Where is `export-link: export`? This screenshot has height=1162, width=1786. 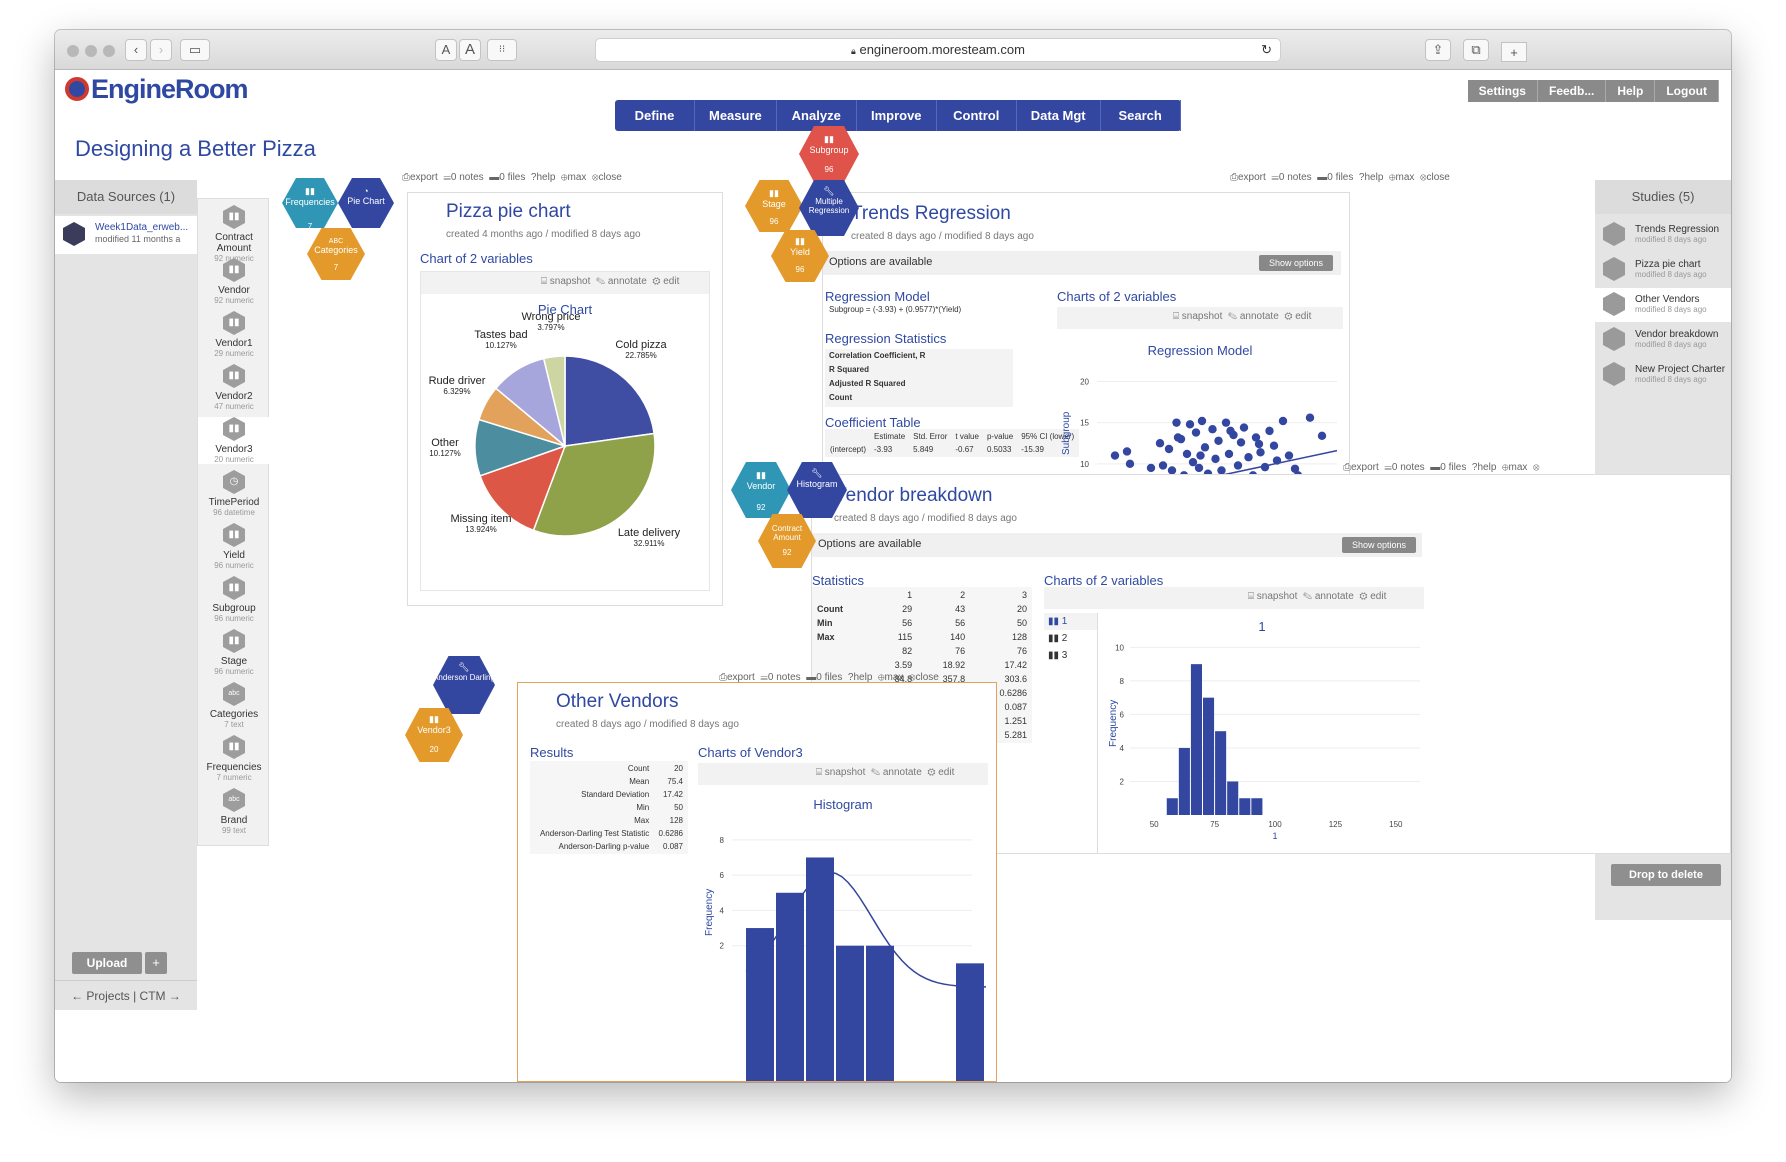
export-link: export is located at coordinates (424, 177).